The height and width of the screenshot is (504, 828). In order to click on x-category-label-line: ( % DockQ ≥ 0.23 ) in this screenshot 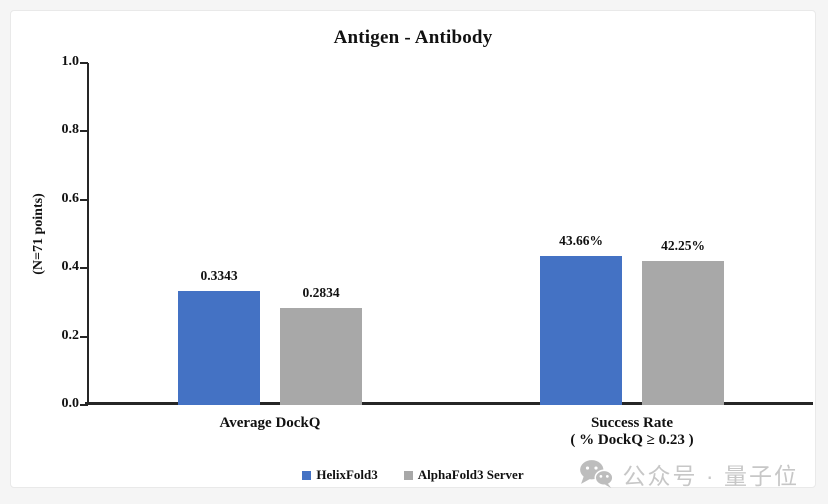, I will do `click(632, 440)`.